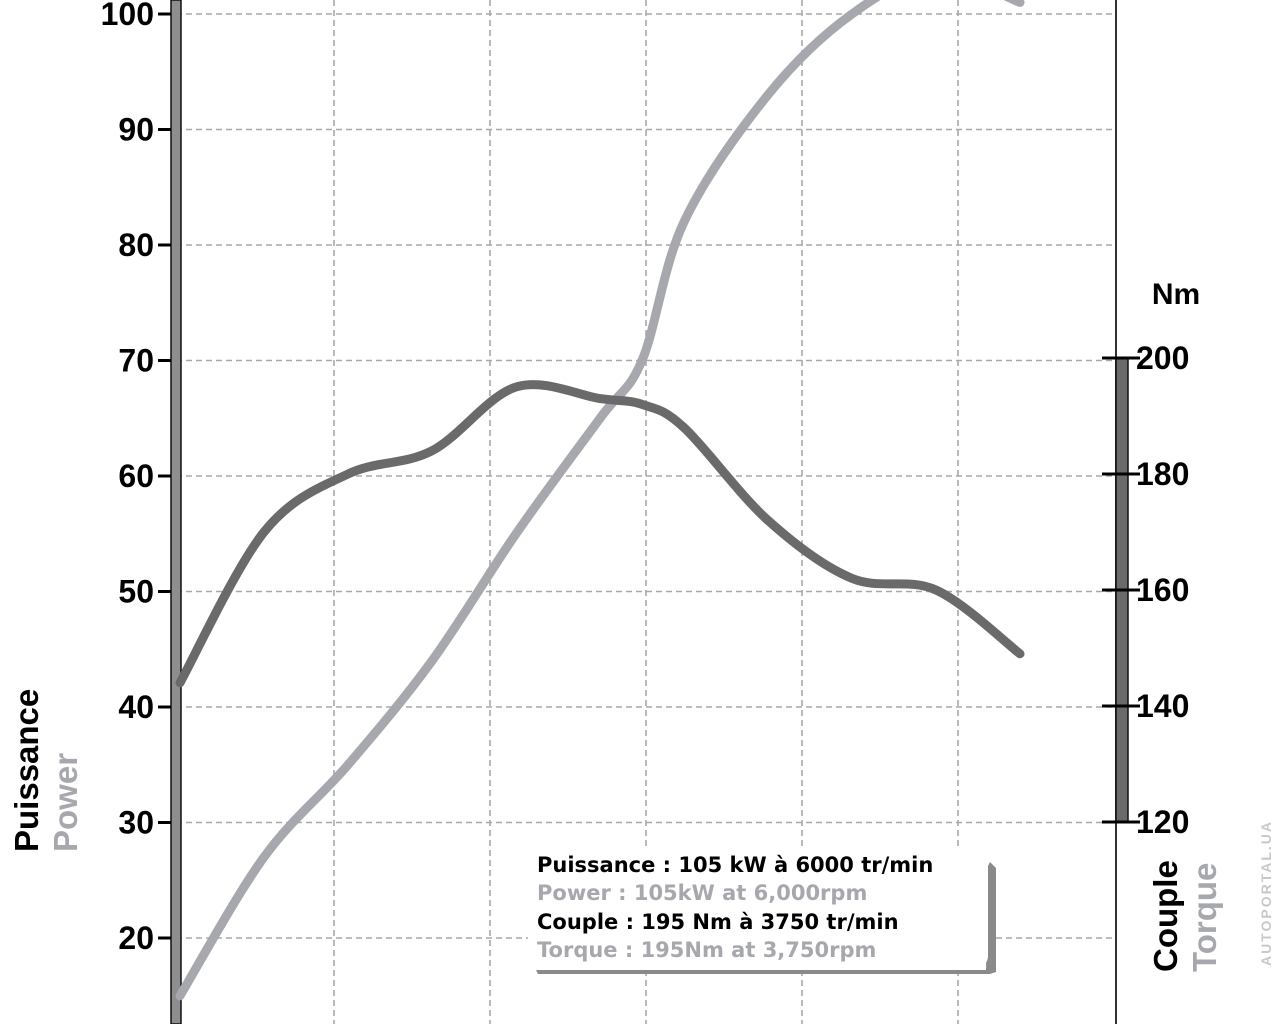 The height and width of the screenshot is (1024, 1280). Describe the element at coordinates (26, 770) in the screenshot. I see `left-axis-title-fr: Puissance` at that location.